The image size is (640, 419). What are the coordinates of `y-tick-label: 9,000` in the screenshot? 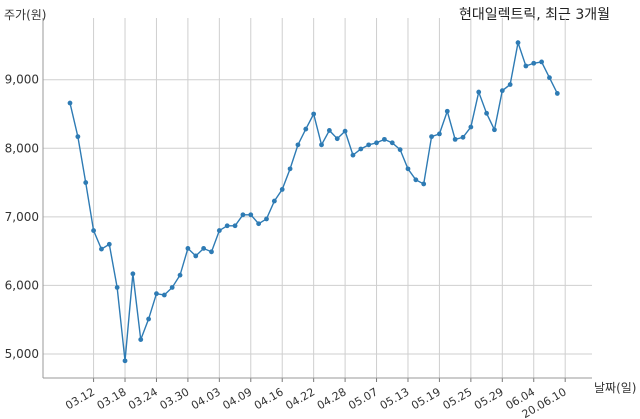 It's located at (22, 80).